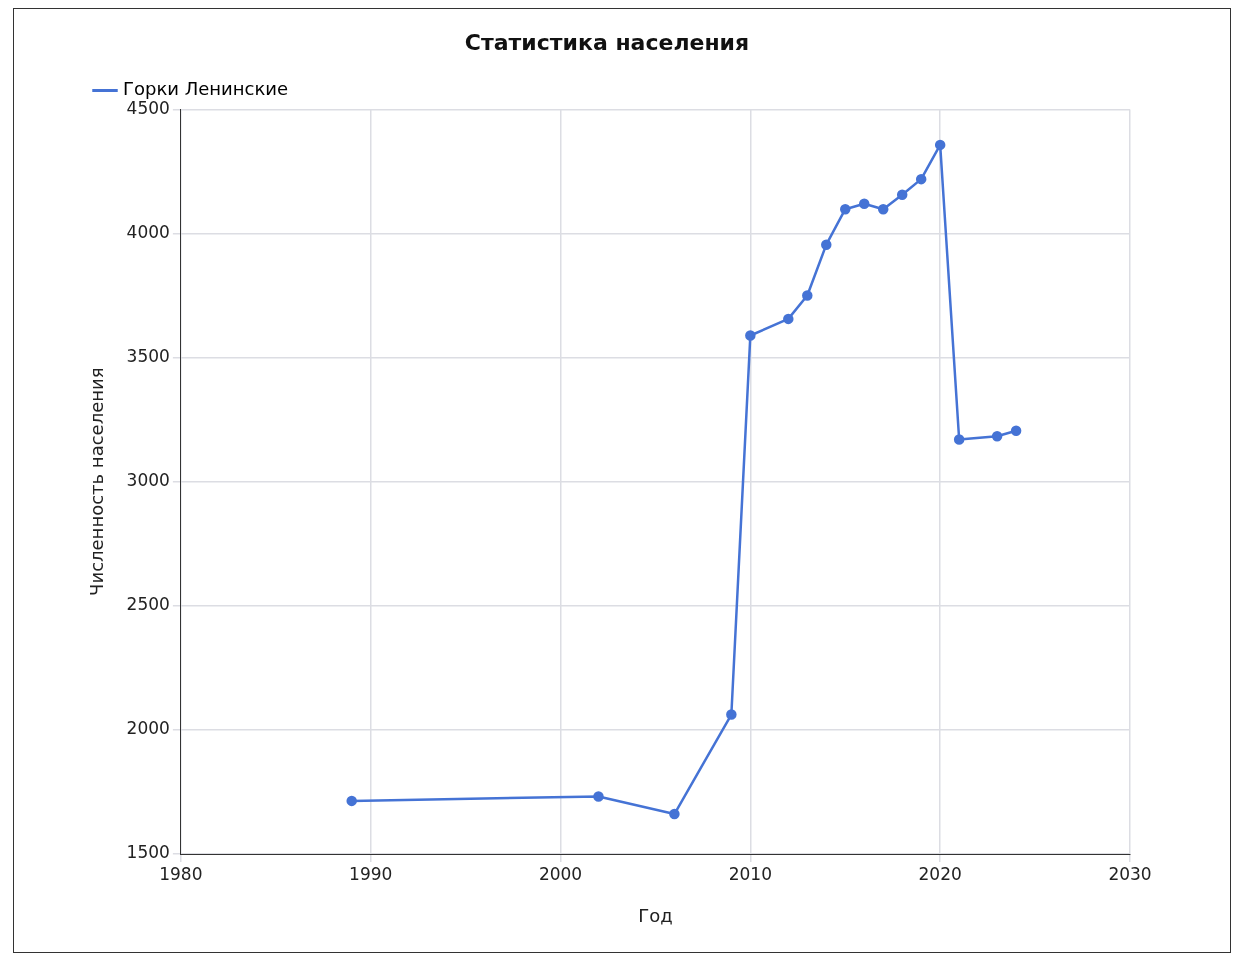  Describe the element at coordinates (148, 852) in the screenshot. I see `y-tick-label: 1500` at that location.